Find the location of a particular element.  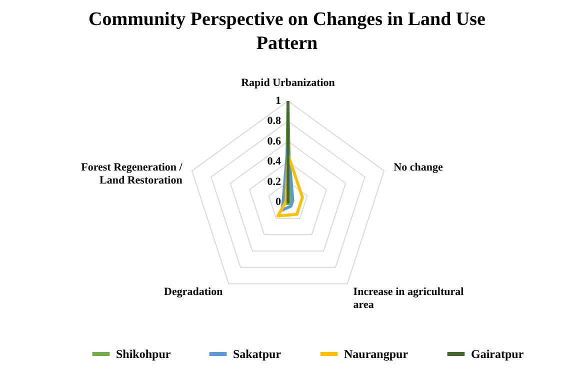

y-tick-label: 0.8 is located at coordinates (274, 121).